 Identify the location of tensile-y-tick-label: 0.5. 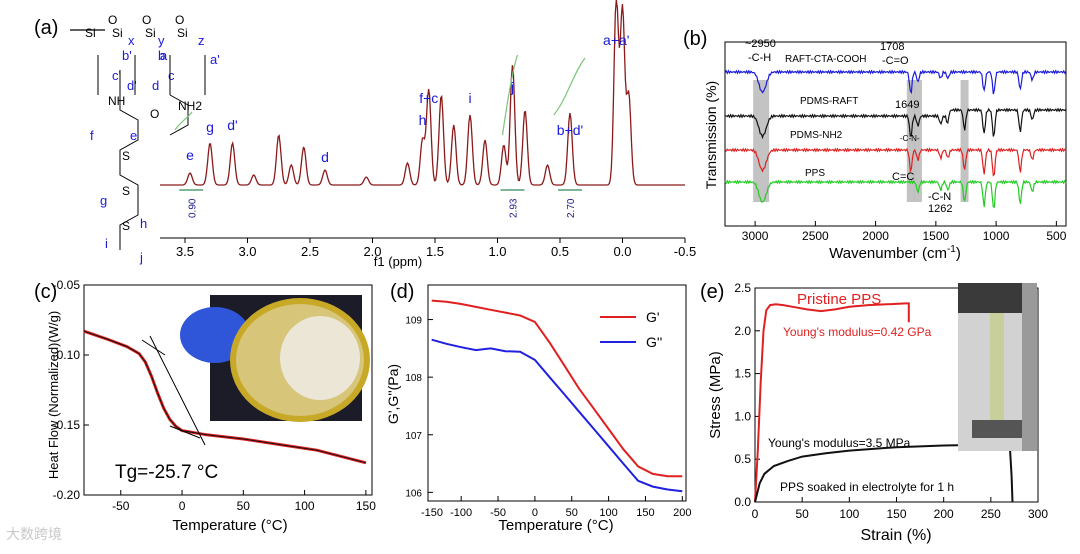
(742, 459).